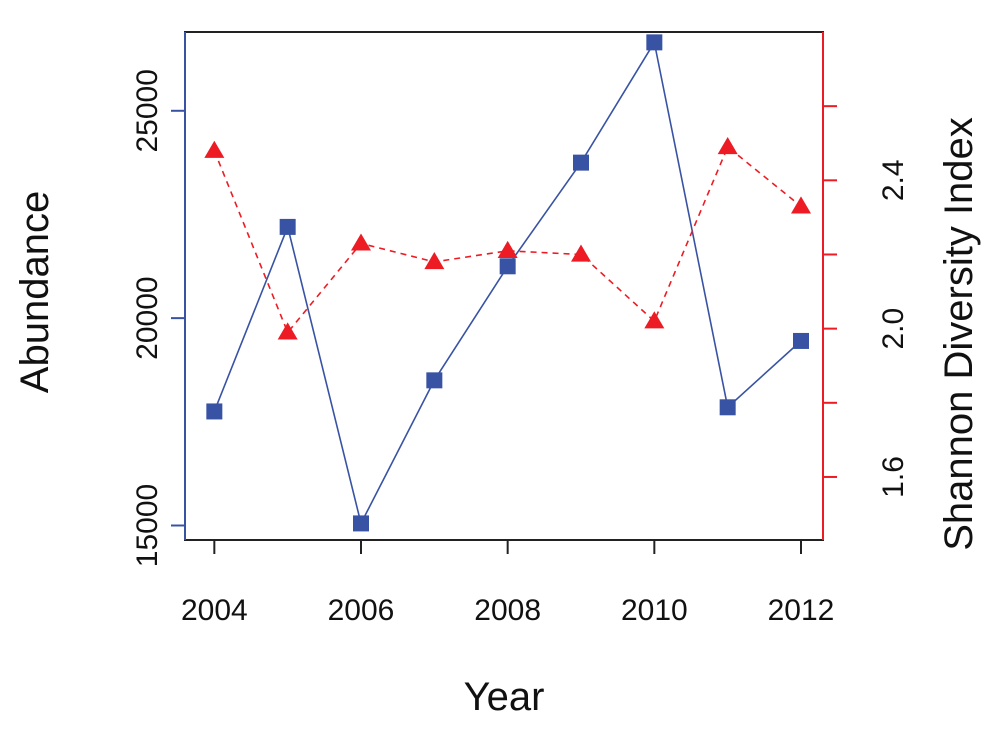 The height and width of the screenshot is (732, 1000). I want to click on left-y-axis: 15000 20000 25000, so click(158, 299).